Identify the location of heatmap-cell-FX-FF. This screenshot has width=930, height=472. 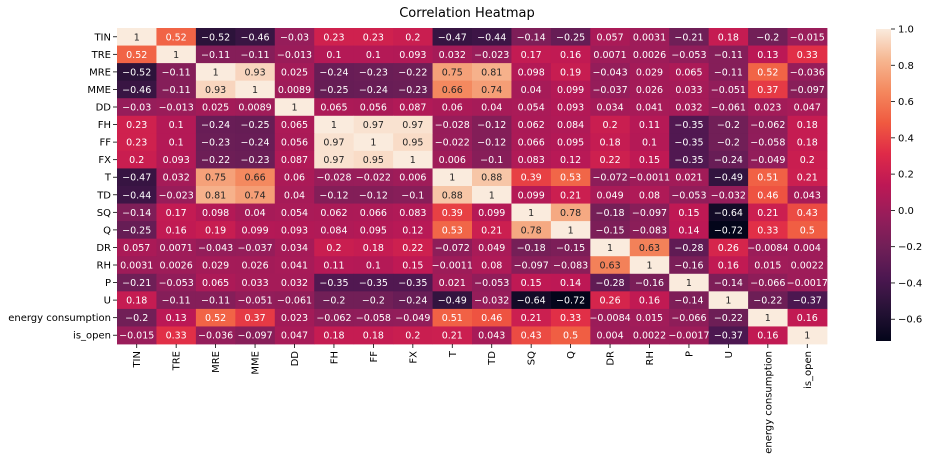
(373, 159).